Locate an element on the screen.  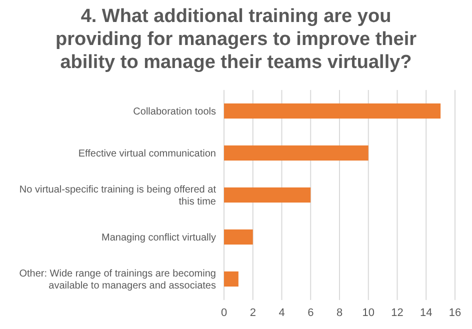
y-tick-label: Other: Wide range of trainings are becoming available to managers and associates is located at coordinates (117, 280).